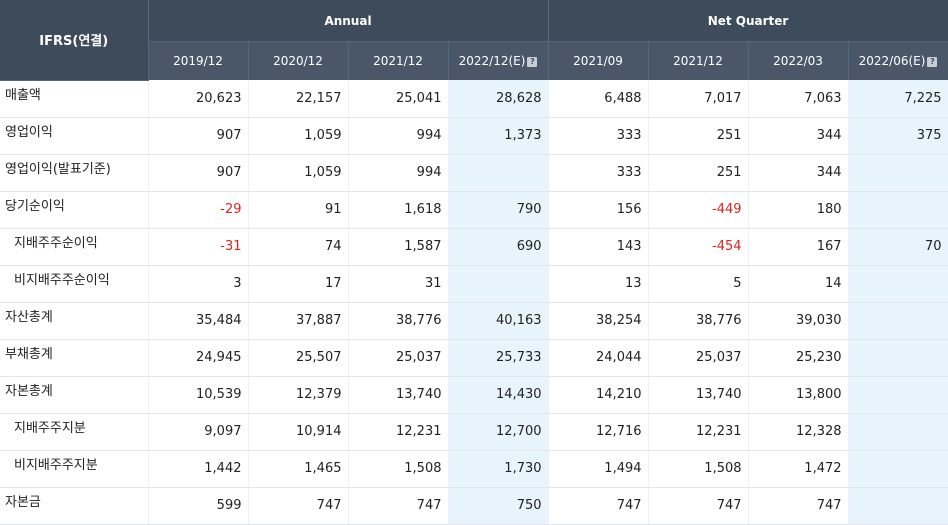 The image size is (948, 525). Describe the element at coordinates (398, 247) in the screenshot. I see `table-cell: 1,587` at that location.